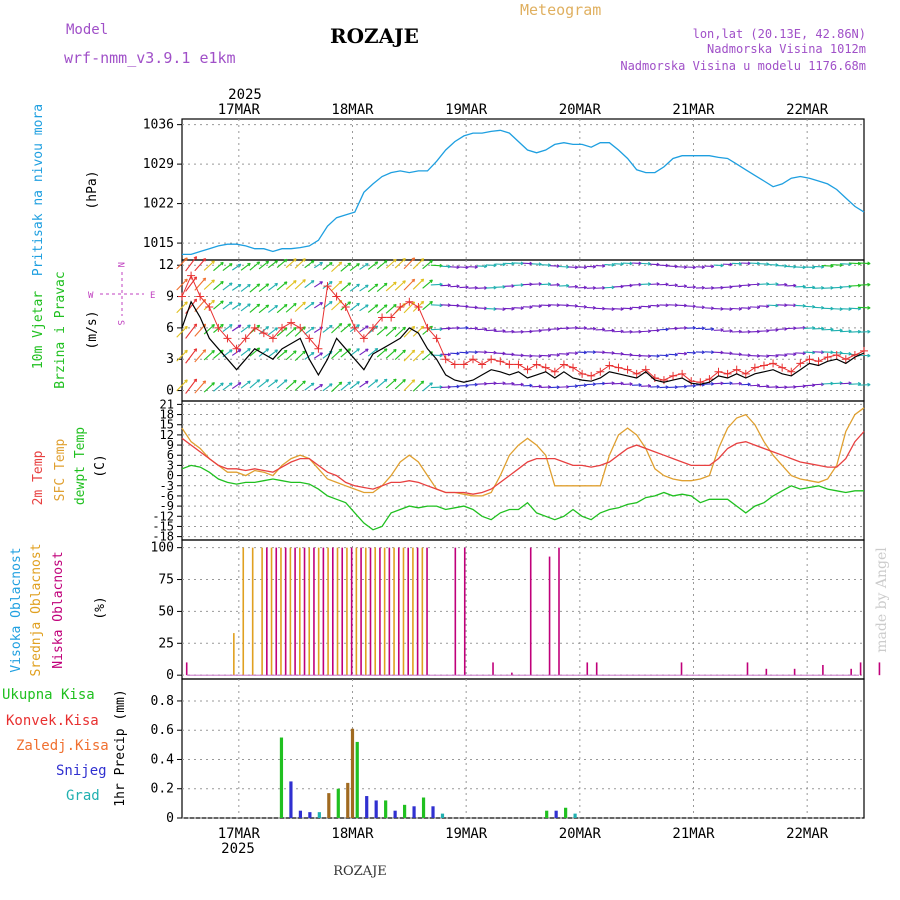 The width and height of the screenshot is (900, 900). What do you see at coordinates (360, 871) in the screenshot?
I see `footer-station: ROZAJE` at bounding box center [360, 871].